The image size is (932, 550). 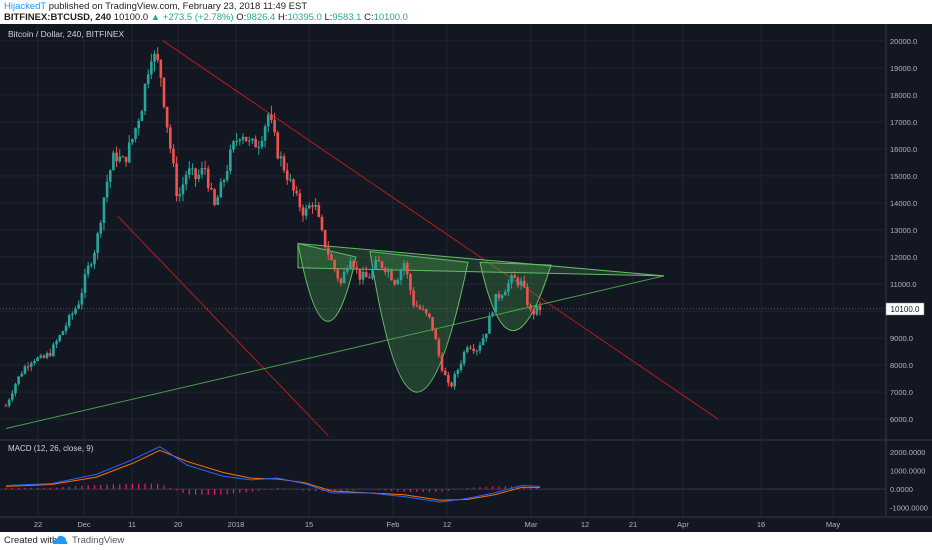 I want to click on x-tick-label: 15, so click(x=309, y=524).